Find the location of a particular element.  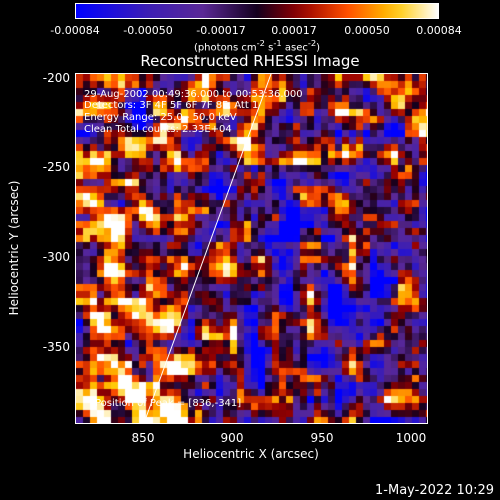

x-tick-label: 1000 is located at coordinates (411, 438).